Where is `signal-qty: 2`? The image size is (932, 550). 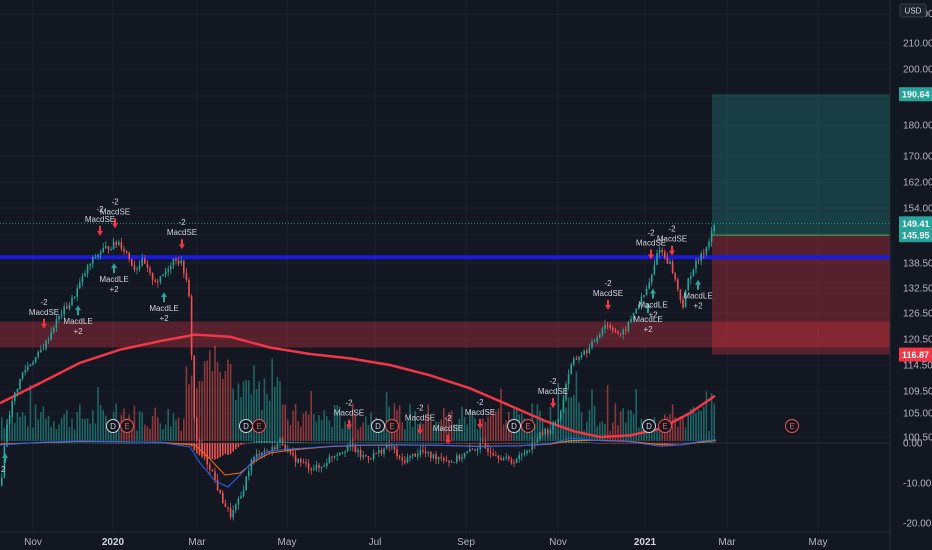 signal-qty: 2 is located at coordinates (3, 469).